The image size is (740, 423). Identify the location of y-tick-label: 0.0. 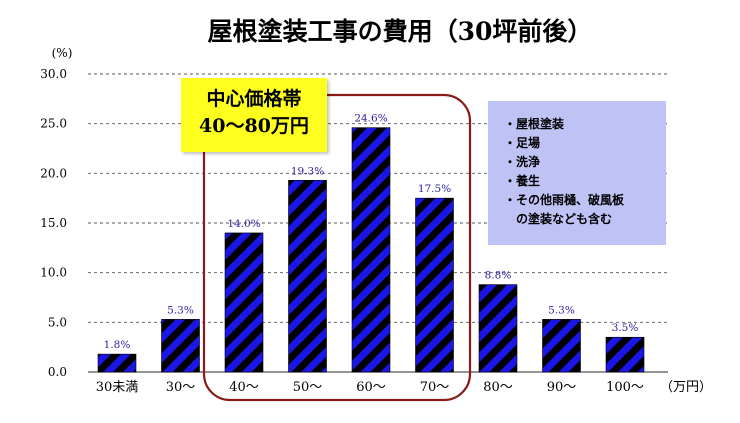
(57, 372).